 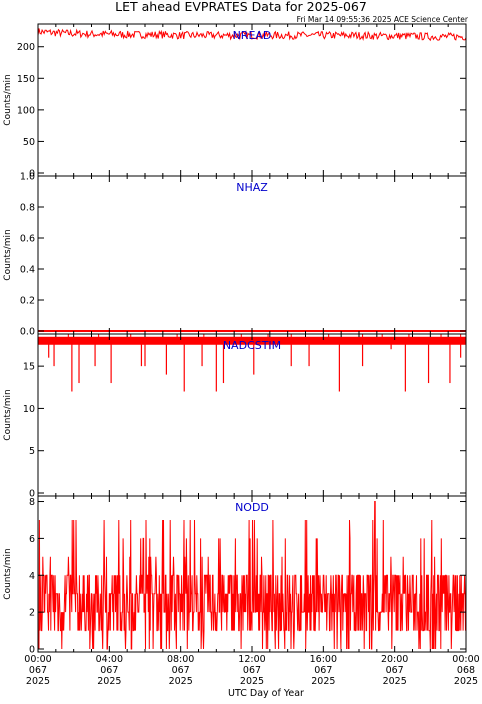 I want to click on y-tick-label: 0.8, so click(x=27, y=208).